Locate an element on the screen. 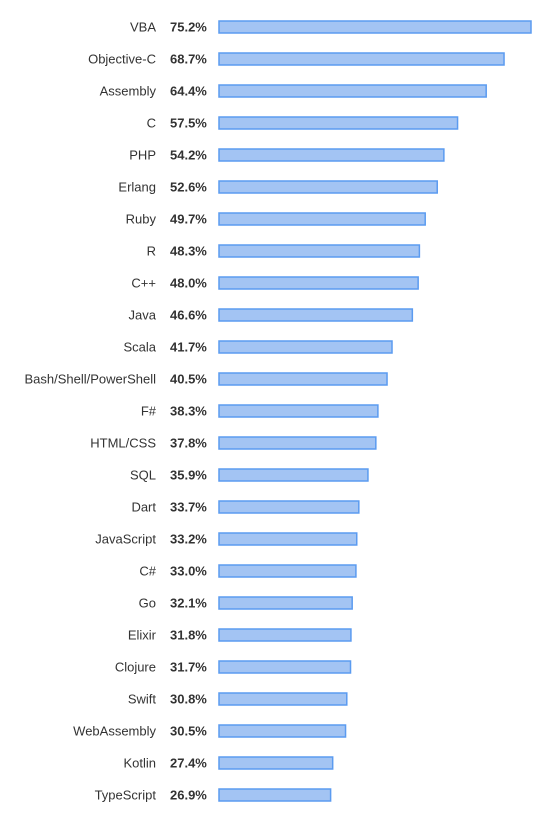  value-label: 48.0% is located at coordinates (188, 283).